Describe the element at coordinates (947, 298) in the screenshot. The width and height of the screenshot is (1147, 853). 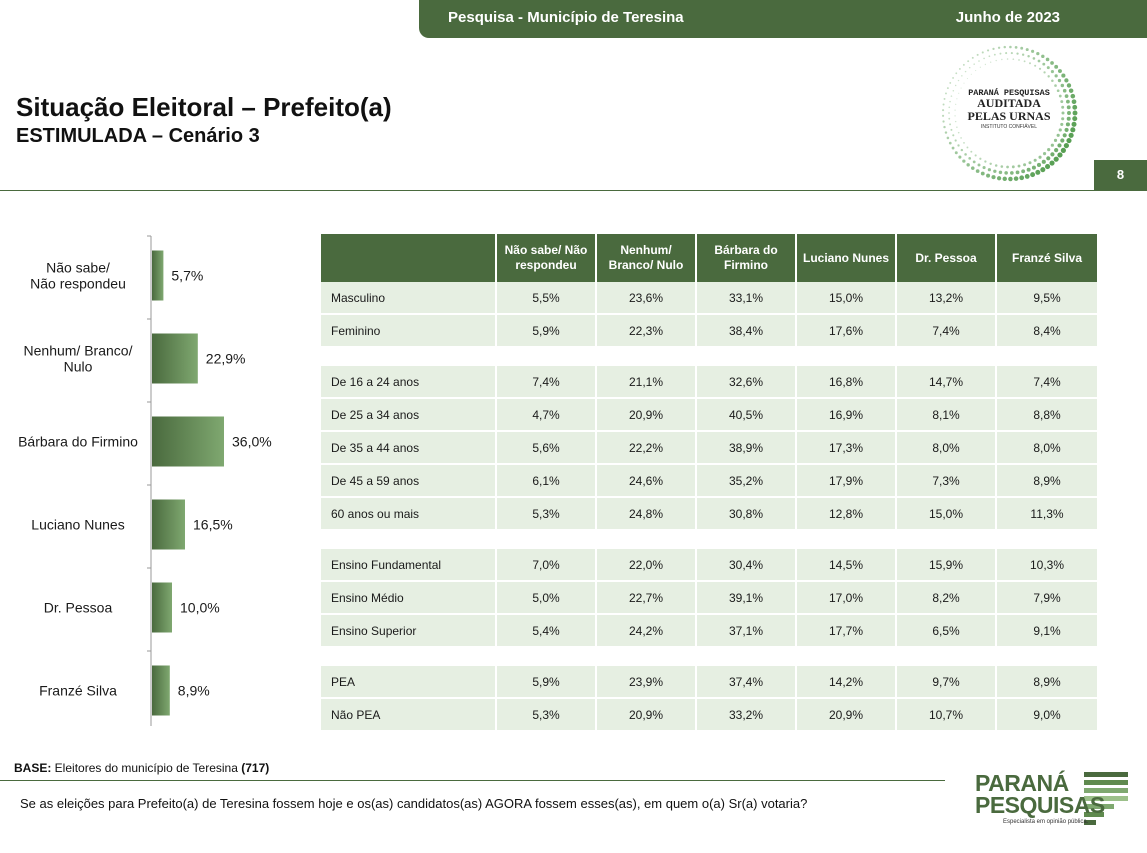
I see `table-cell: 13,2%` at that location.